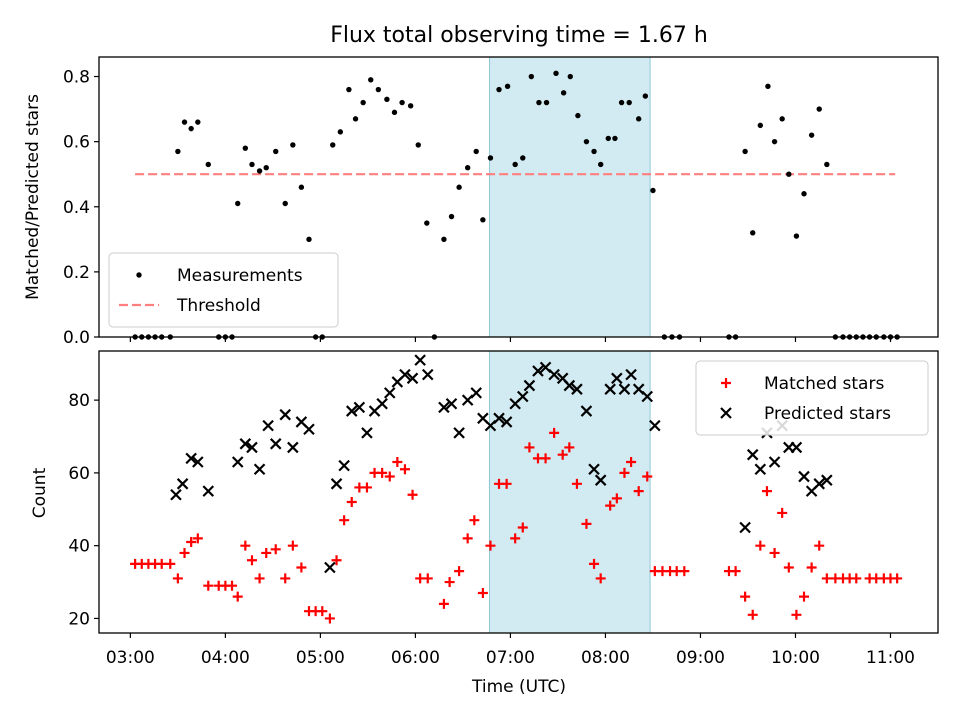 Image resolution: width=960 pixels, height=720 pixels. What do you see at coordinates (225, 658) in the screenshot?
I see `x-tick-label: 04:00` at bounding box center [225, 658].